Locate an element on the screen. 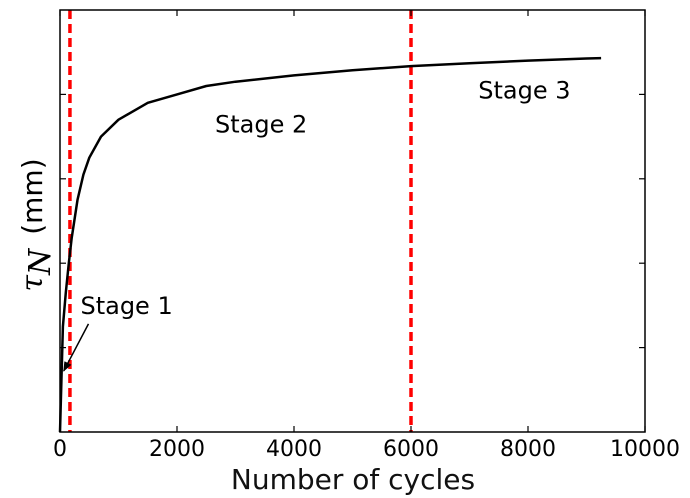 The width and height of the screenshot is (690, 498). svg-text:τN(mm): τN (mm) is located at coordinates (36, 224).